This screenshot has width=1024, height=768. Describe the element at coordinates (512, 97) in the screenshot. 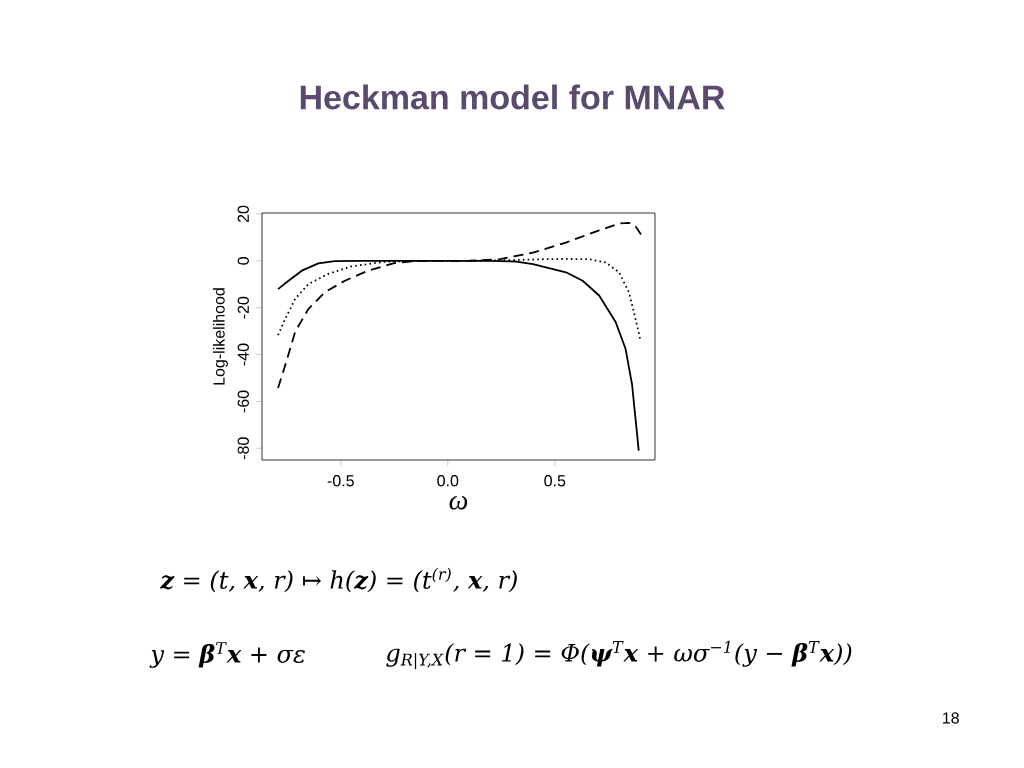

I see `chart-title: Heckman model for MNAR` at that location.